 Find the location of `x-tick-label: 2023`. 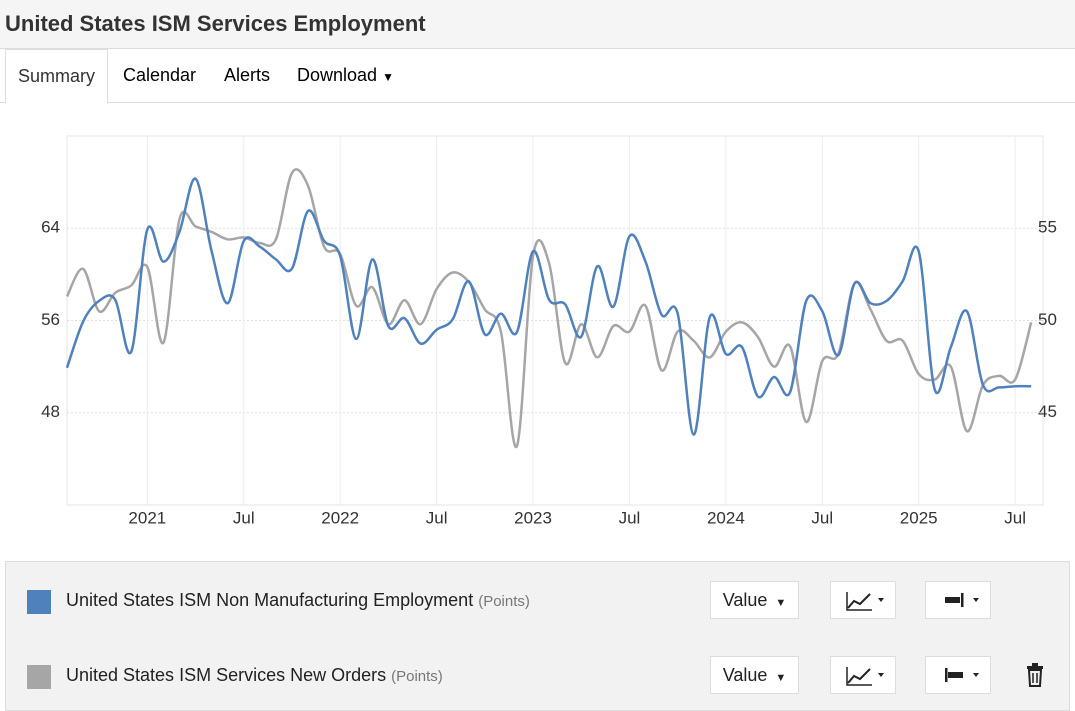

x-tick-label: 2023 is located at coordinates (533, 517).